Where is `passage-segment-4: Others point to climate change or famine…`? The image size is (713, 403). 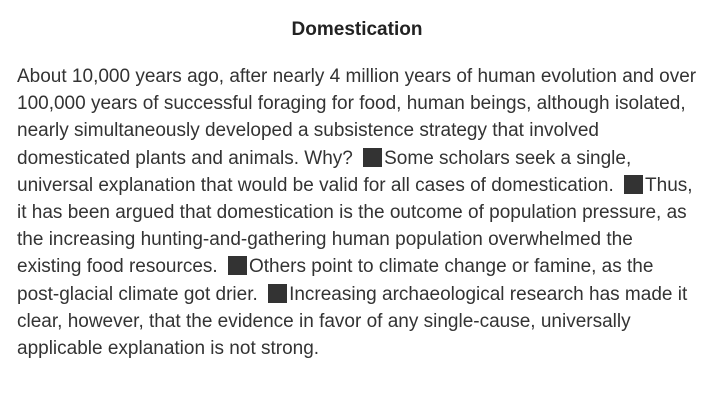 passage-segment-4: Others point to climate change or famine… is located at coordinates (335, 280).